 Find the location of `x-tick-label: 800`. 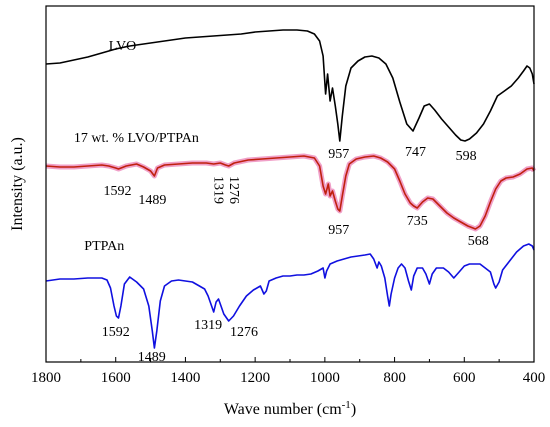

x-tick-label: 800 is located at coordinates (394, 378).